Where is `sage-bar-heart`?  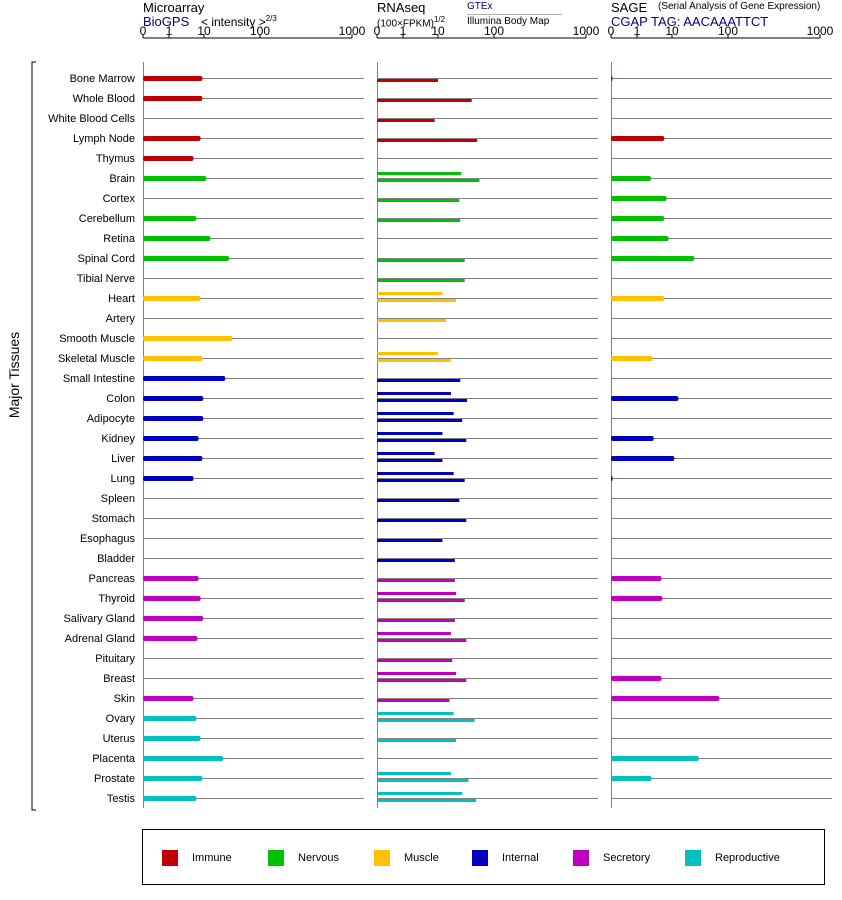
sage-bar-heart is located at coordinates (638, 298).